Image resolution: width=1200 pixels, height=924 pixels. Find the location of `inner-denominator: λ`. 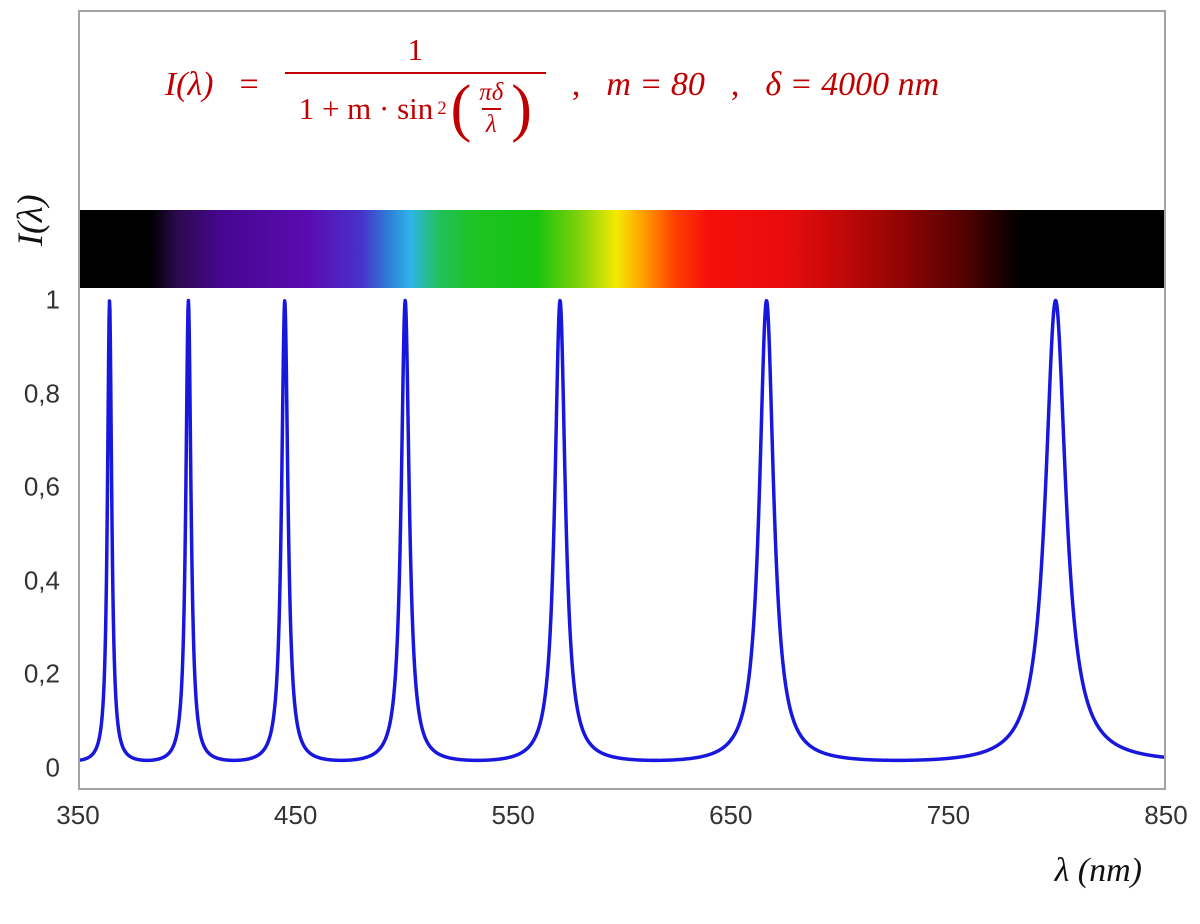

inner-denominator: λ is located at coordinates (491, 123).